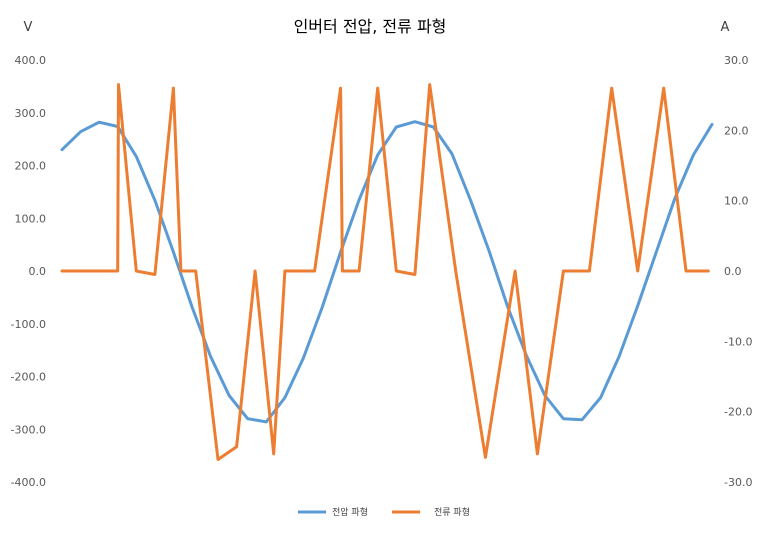  I want to click on right-tick-label: -10.0, so click(738, 341).